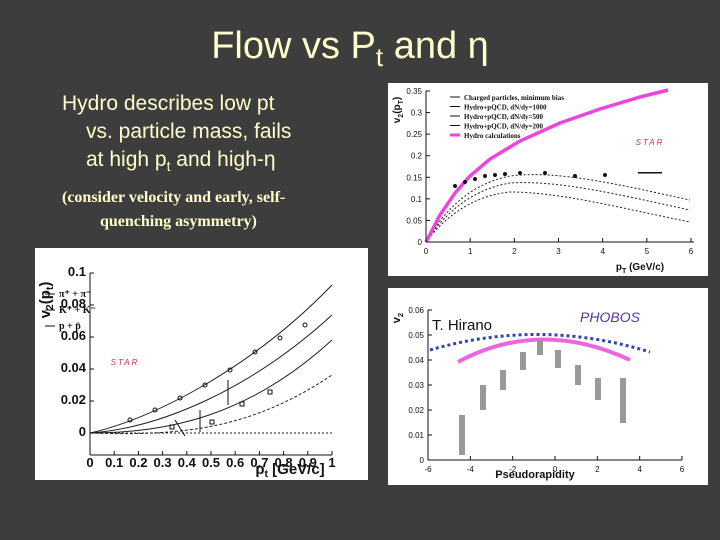  What do you see at coordinates (414, 134) in the screenshot?
I see `y-tick-label: 0.25` at bounding box center [414, 134].